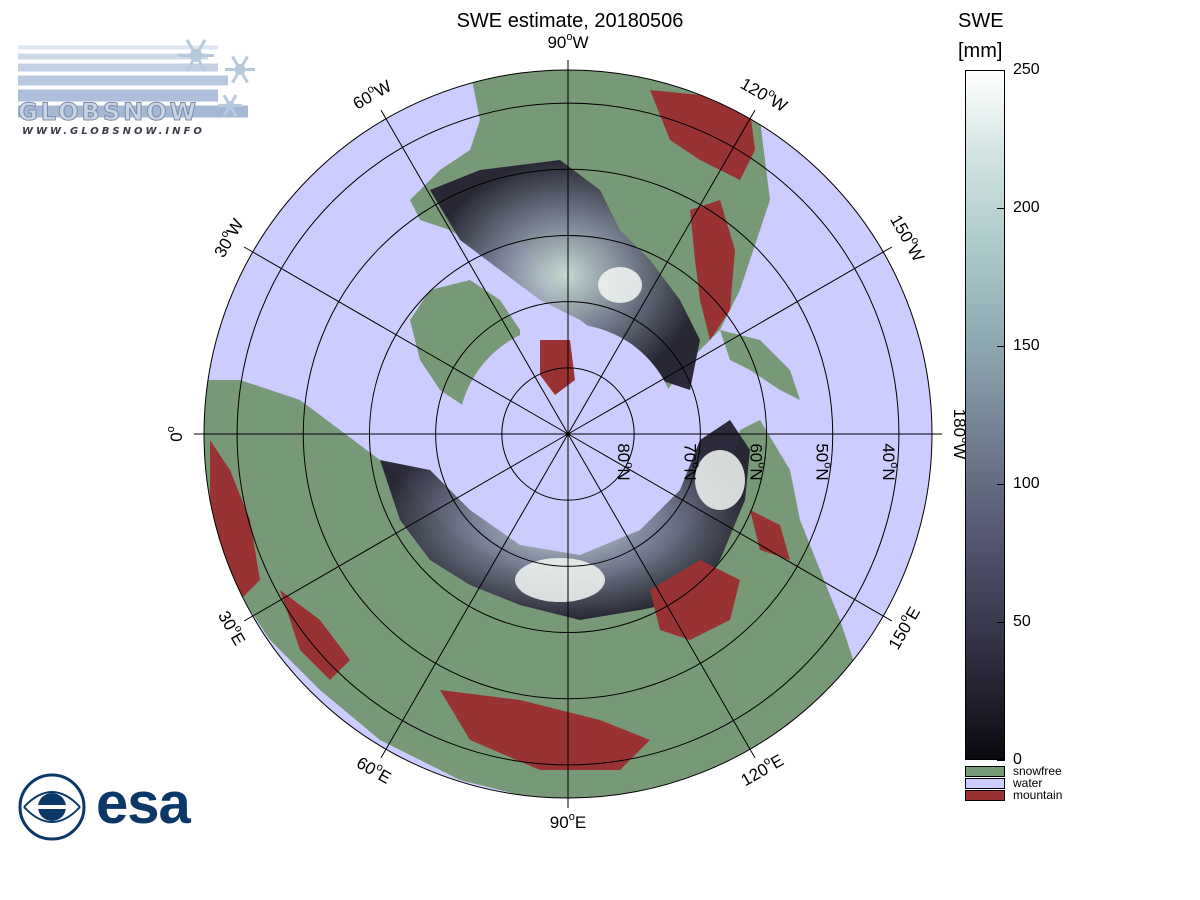  I want to click on latitude-label: 70oN, so click(691, 461).